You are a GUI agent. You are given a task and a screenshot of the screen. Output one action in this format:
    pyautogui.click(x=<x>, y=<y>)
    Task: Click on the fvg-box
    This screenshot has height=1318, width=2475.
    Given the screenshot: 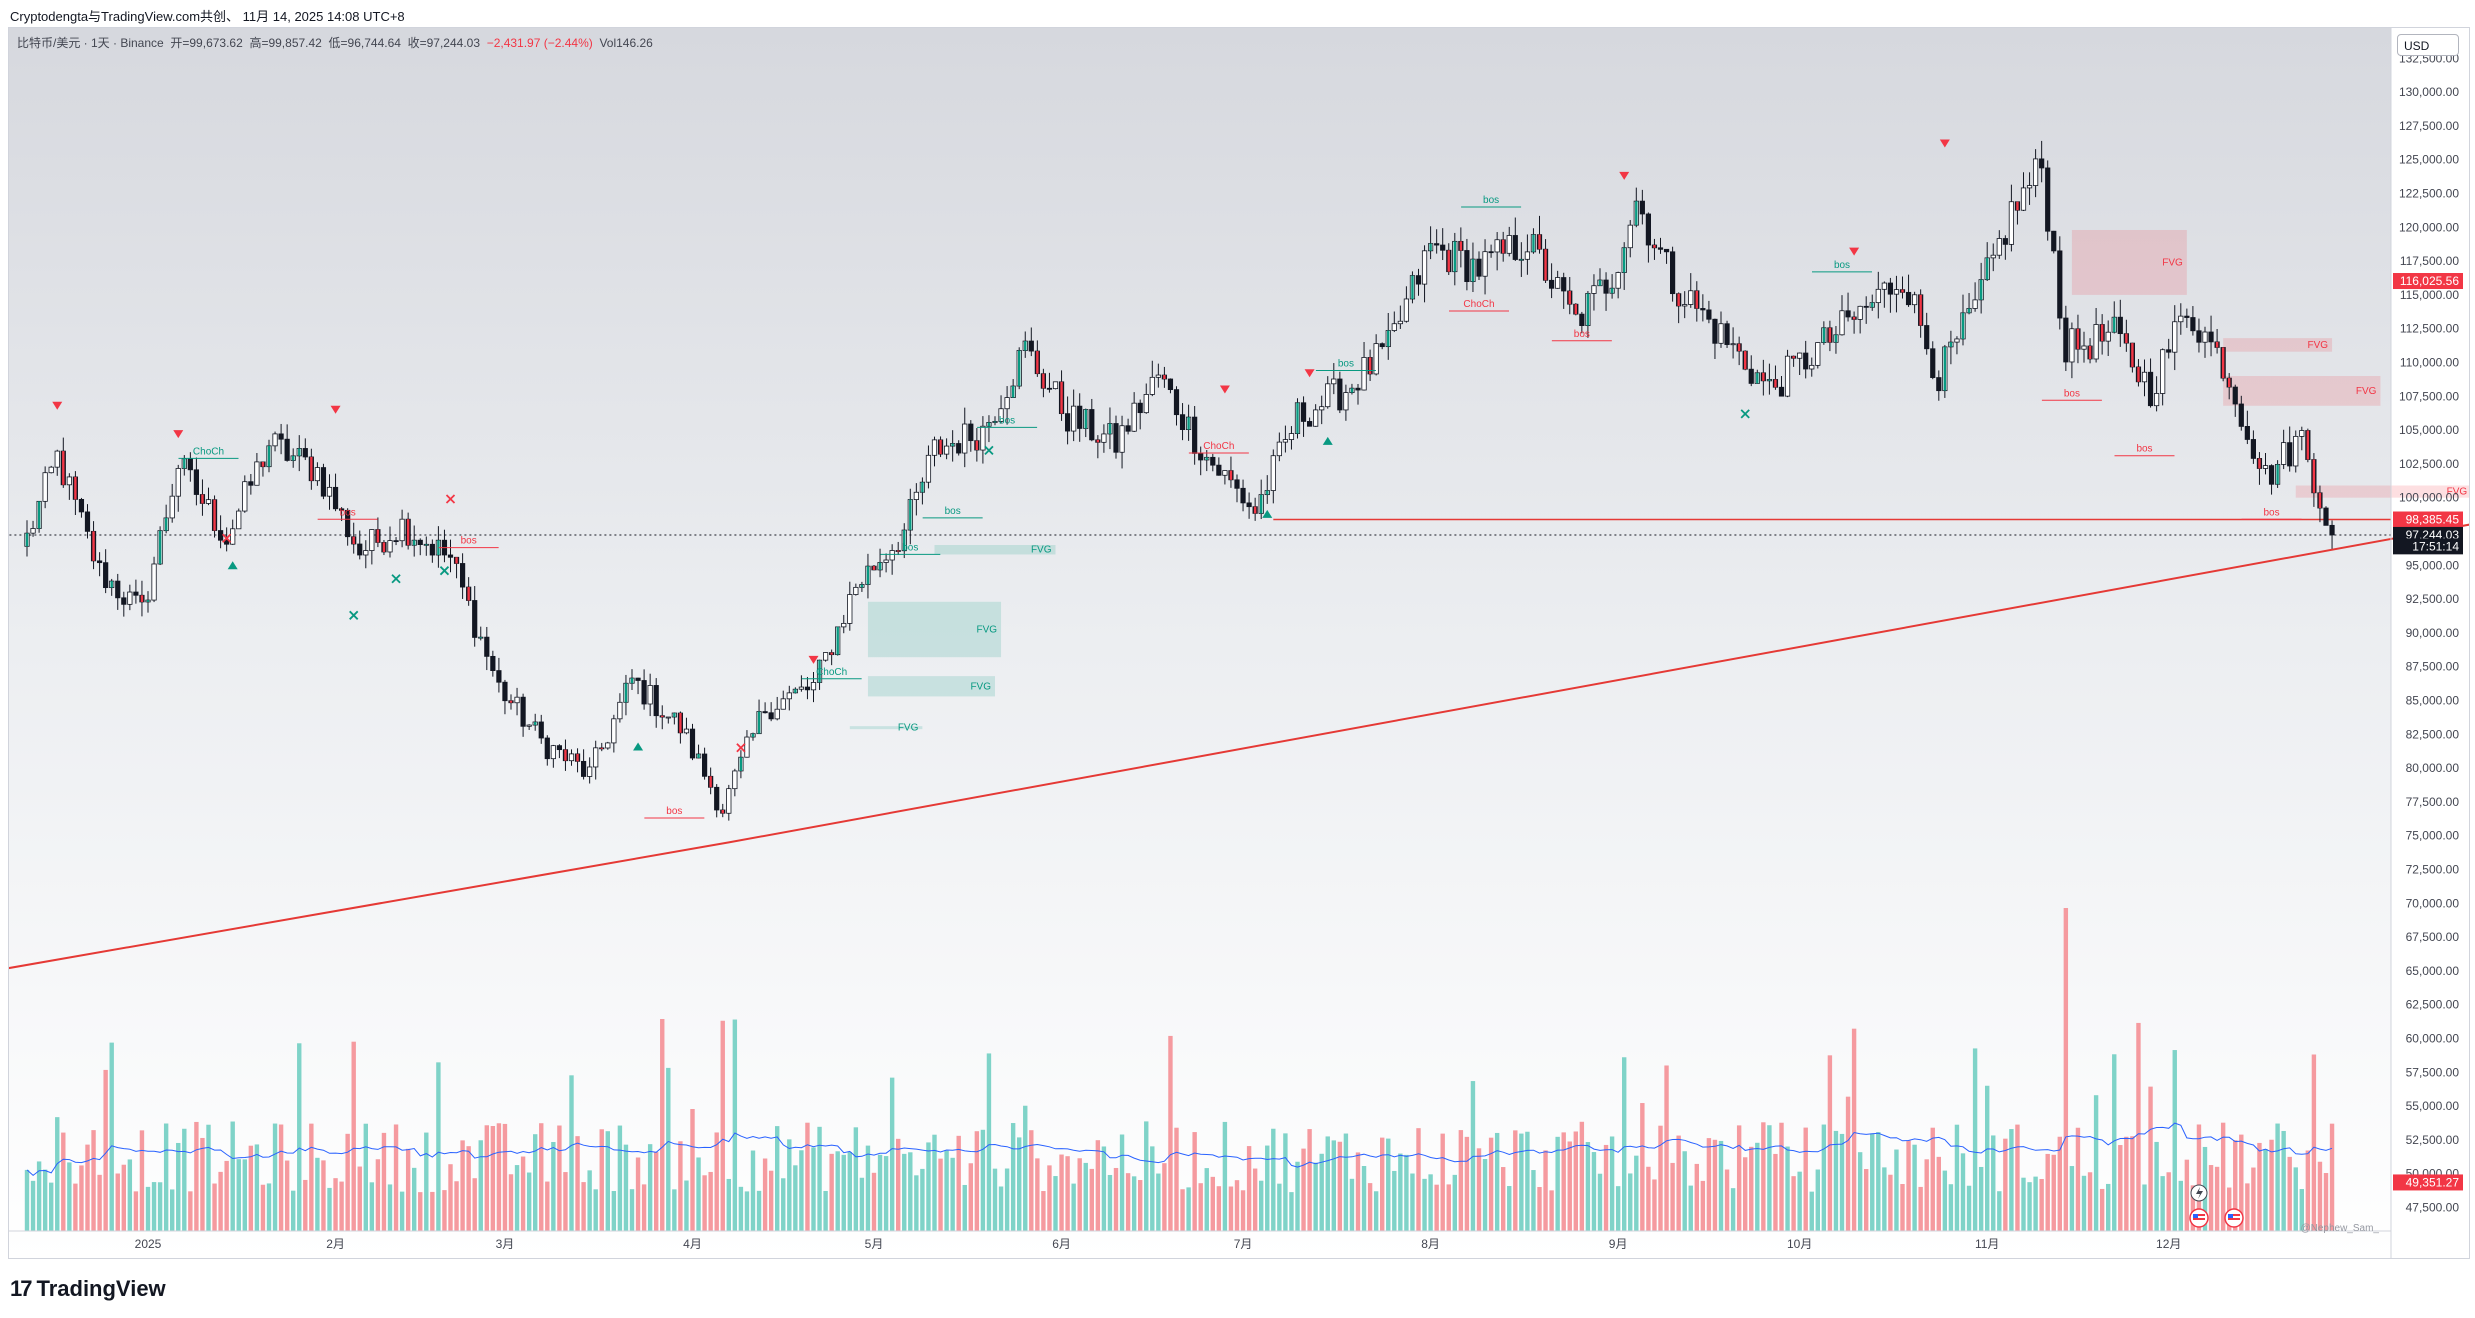 What is the action you would take?
    pyautogui.click(x=2302, y=391)
    